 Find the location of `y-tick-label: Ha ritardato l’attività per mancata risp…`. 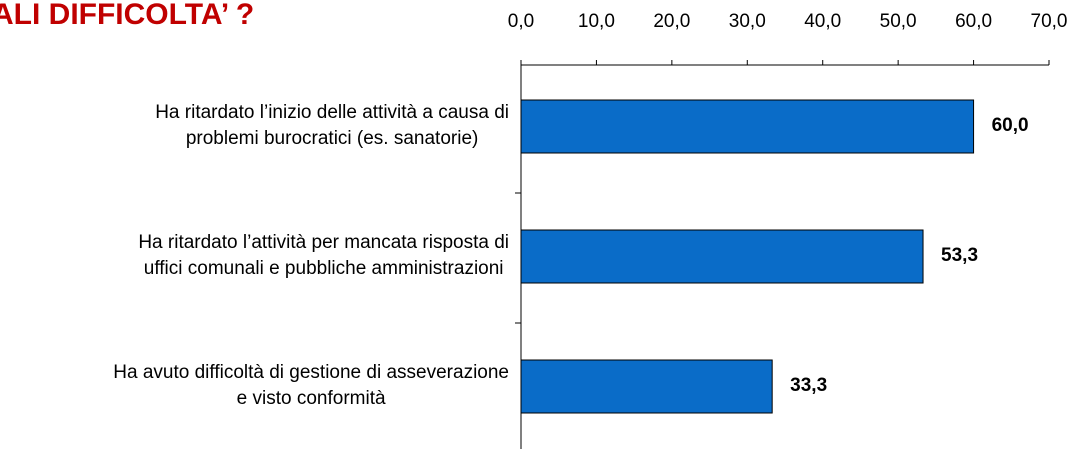

y-tick-label: Ha ritardato l’attività per mancata risp… is located at coordinates (323, 255).